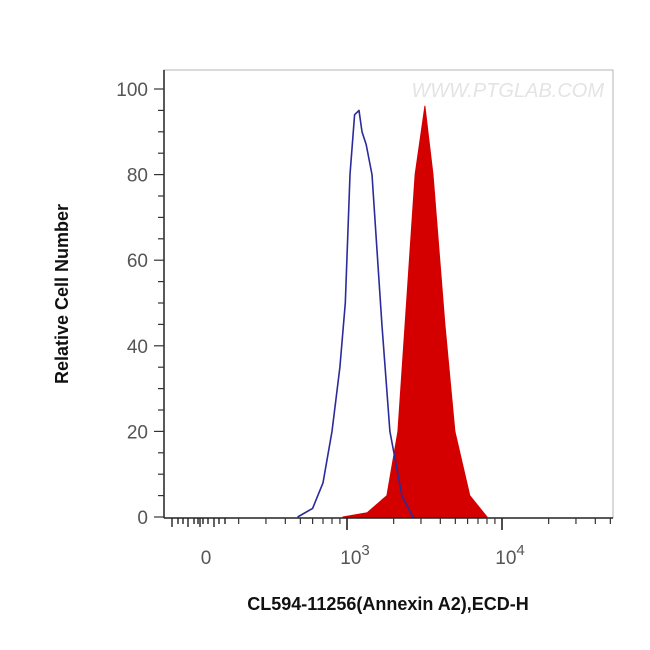  Describe the element at coordinates (415, 311) in the screenshot. I see `series-filled-histogram` at that location.